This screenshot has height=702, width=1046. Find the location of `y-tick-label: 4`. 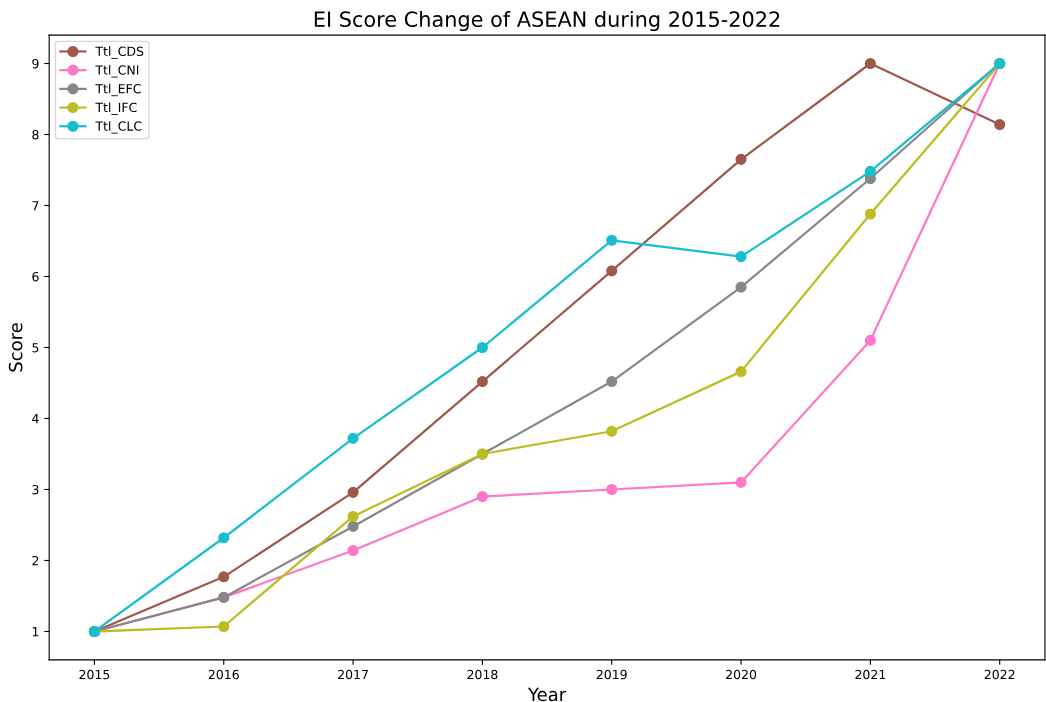

y-tick-label: 4 is located at coordinates (35, 419).